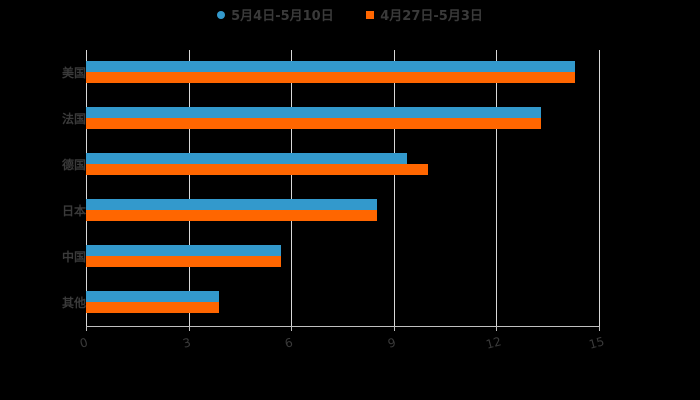  I want to click on category-label: 中国, so click(73, 257).